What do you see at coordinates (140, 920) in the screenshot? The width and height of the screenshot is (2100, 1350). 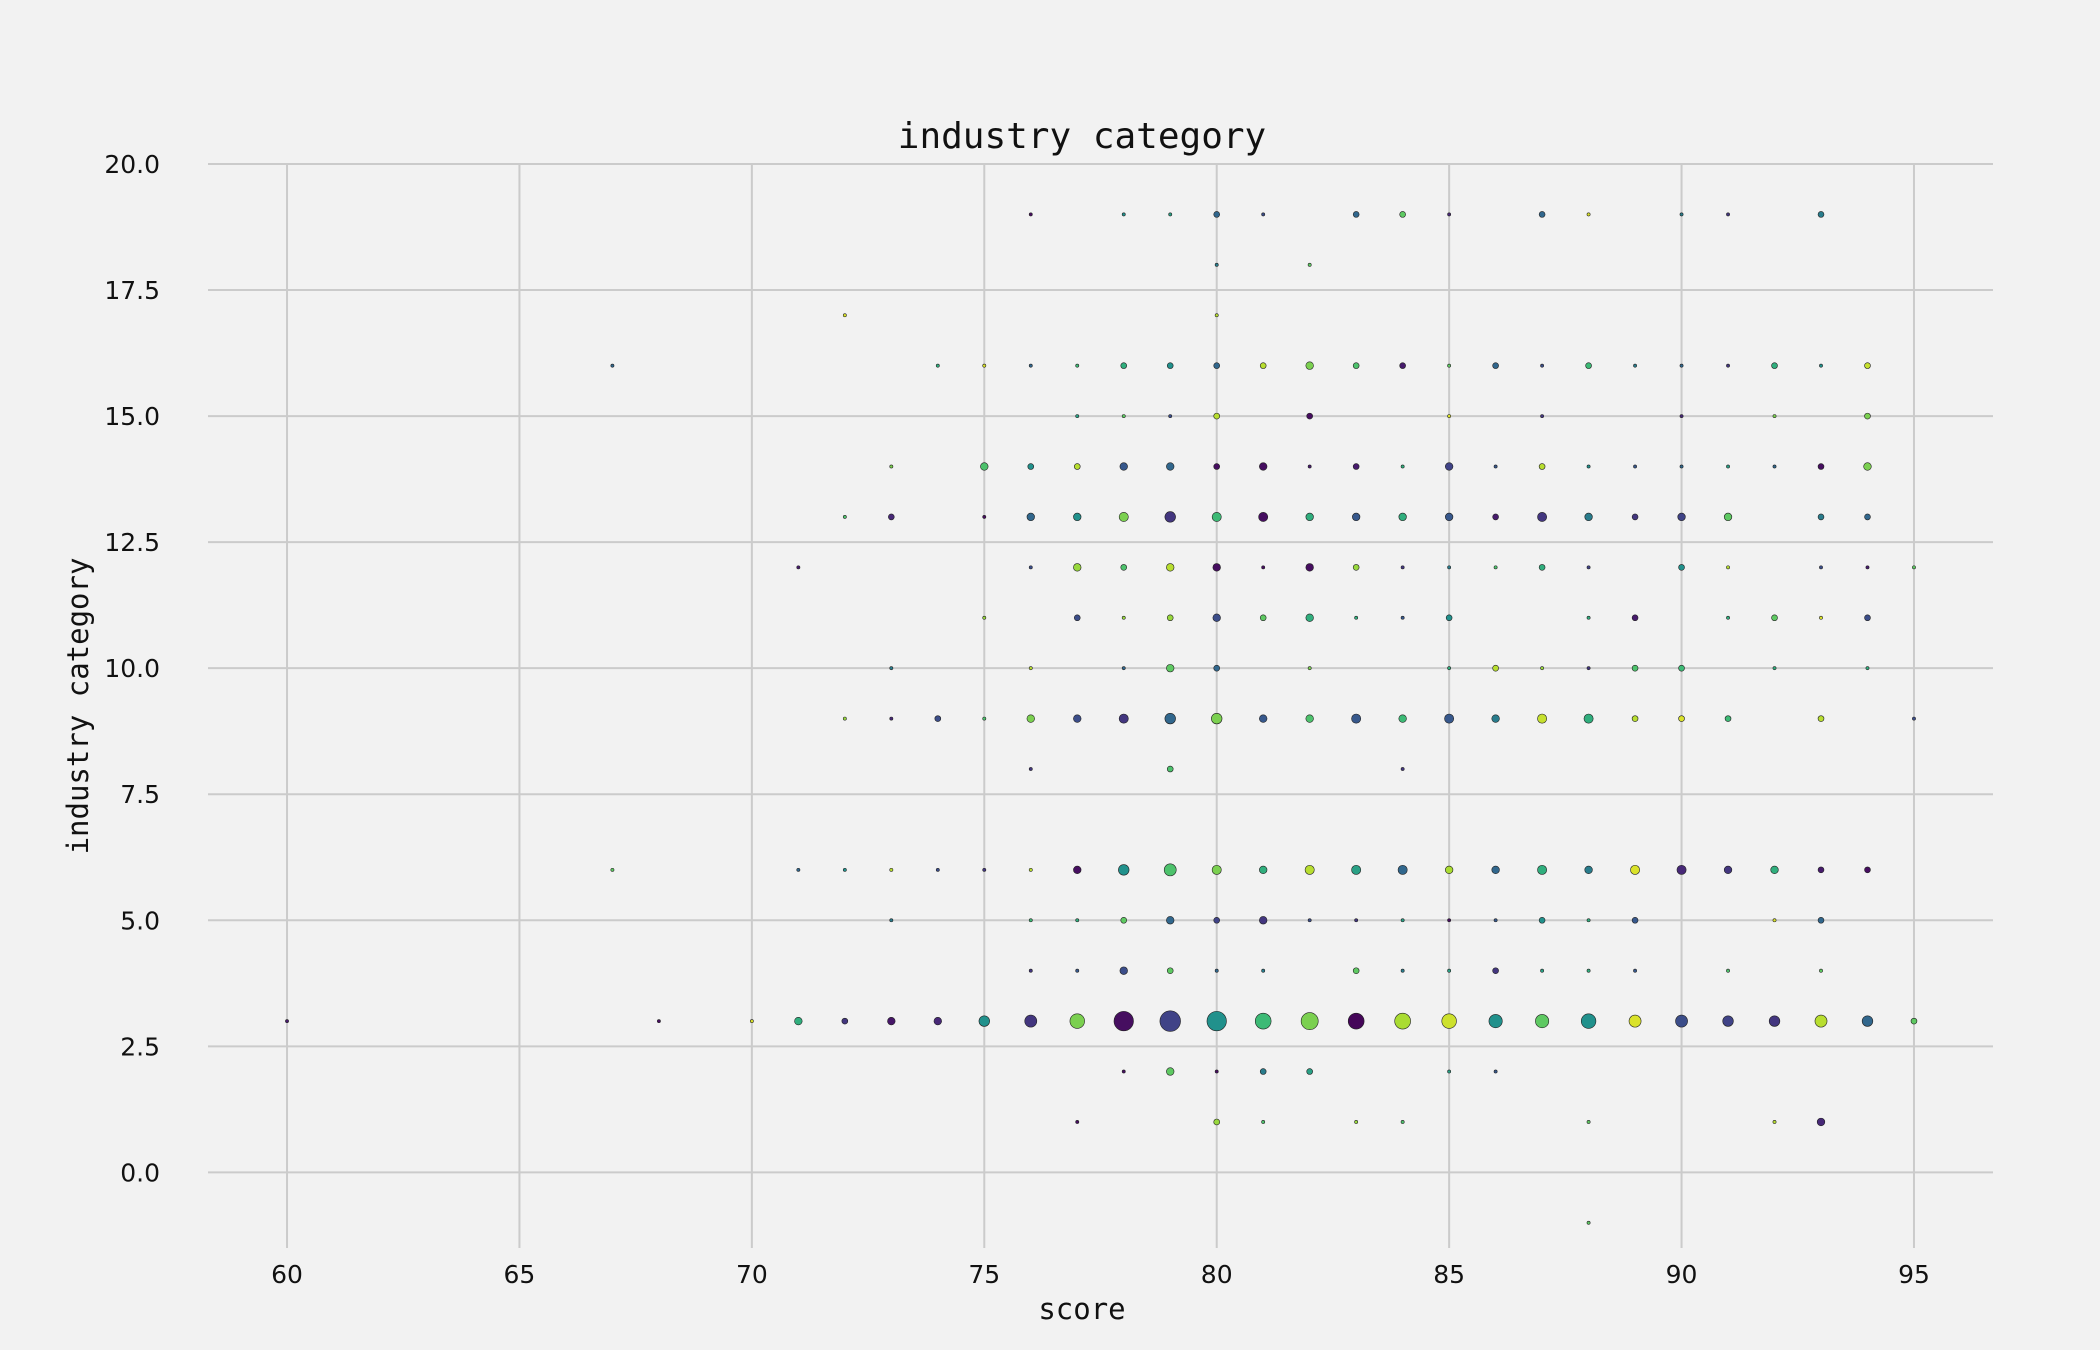 I see `y-tick-label: 5.0` at bounding box center [140, 920].